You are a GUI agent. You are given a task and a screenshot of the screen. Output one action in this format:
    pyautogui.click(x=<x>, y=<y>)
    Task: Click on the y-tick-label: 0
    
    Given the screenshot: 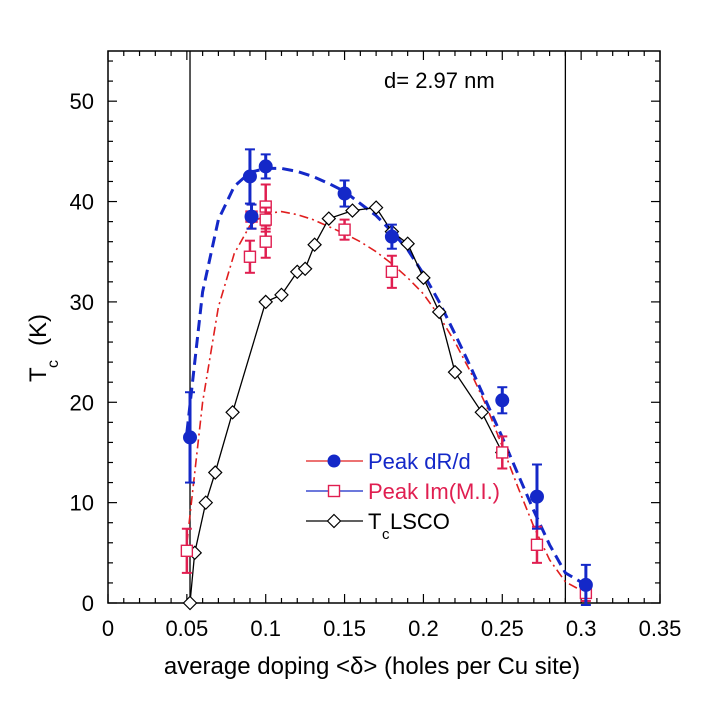 What is the action you would take?
    pyautogui.click(x=88, y=603)
    